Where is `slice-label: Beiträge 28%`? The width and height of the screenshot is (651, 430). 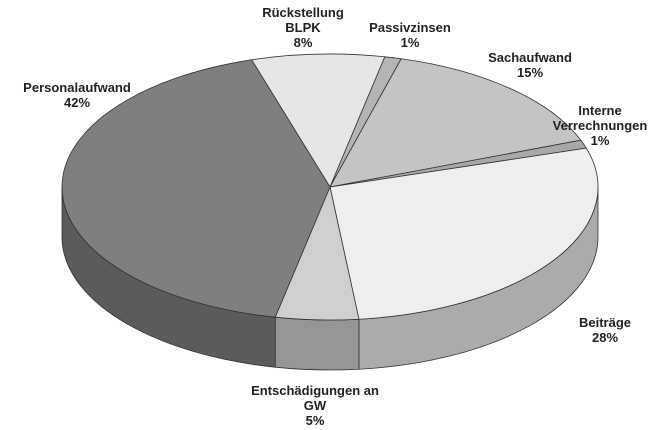
slice-label: Beiträge 28% is located at coordinates (605, 330).